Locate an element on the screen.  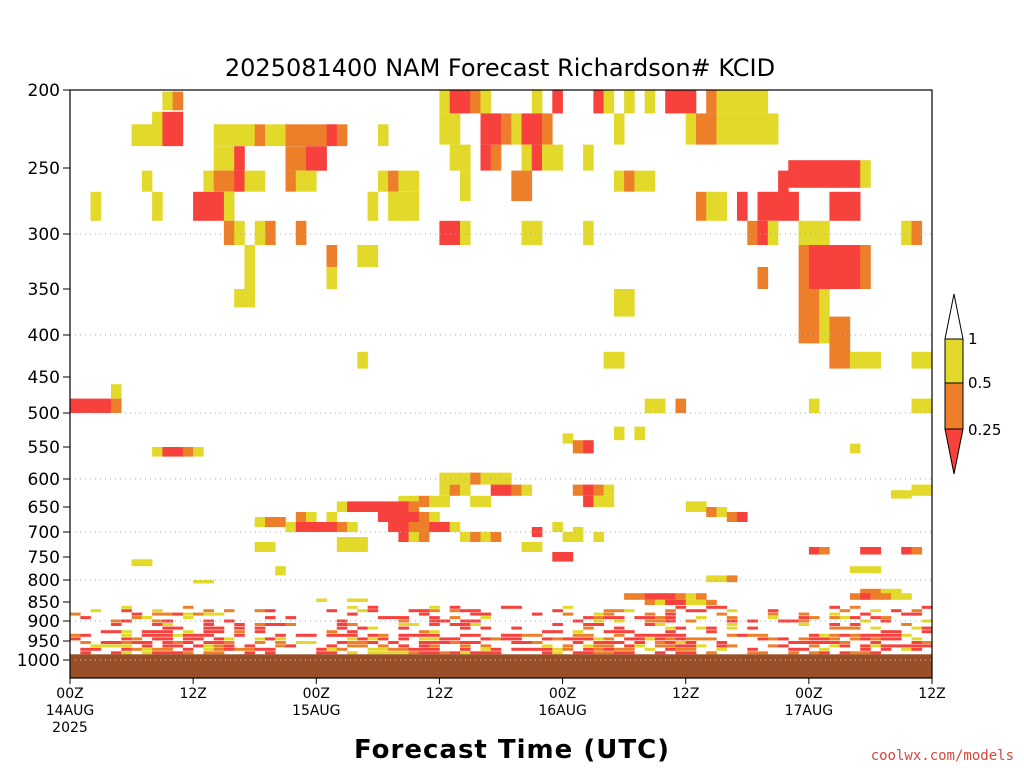
y-tick-label: 250 is located at coordinates (44, 169).